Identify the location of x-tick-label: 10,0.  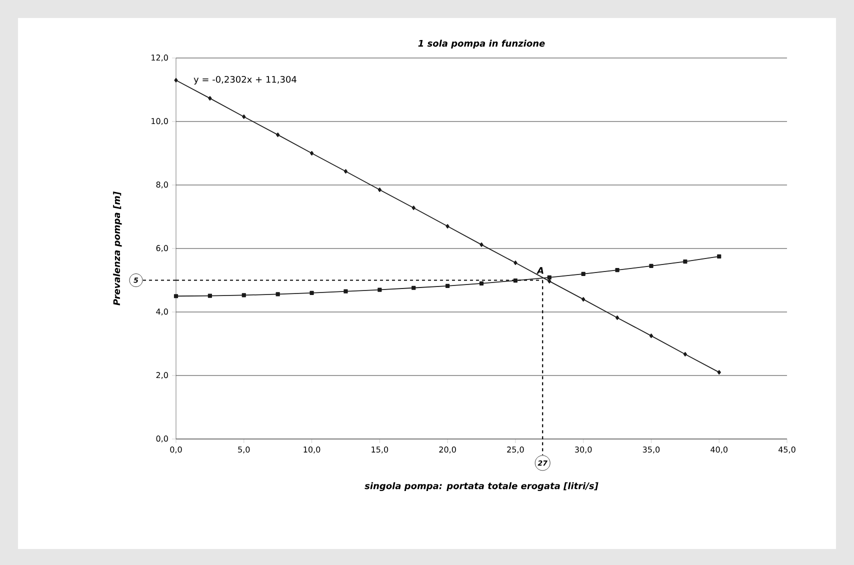
(312, 450).